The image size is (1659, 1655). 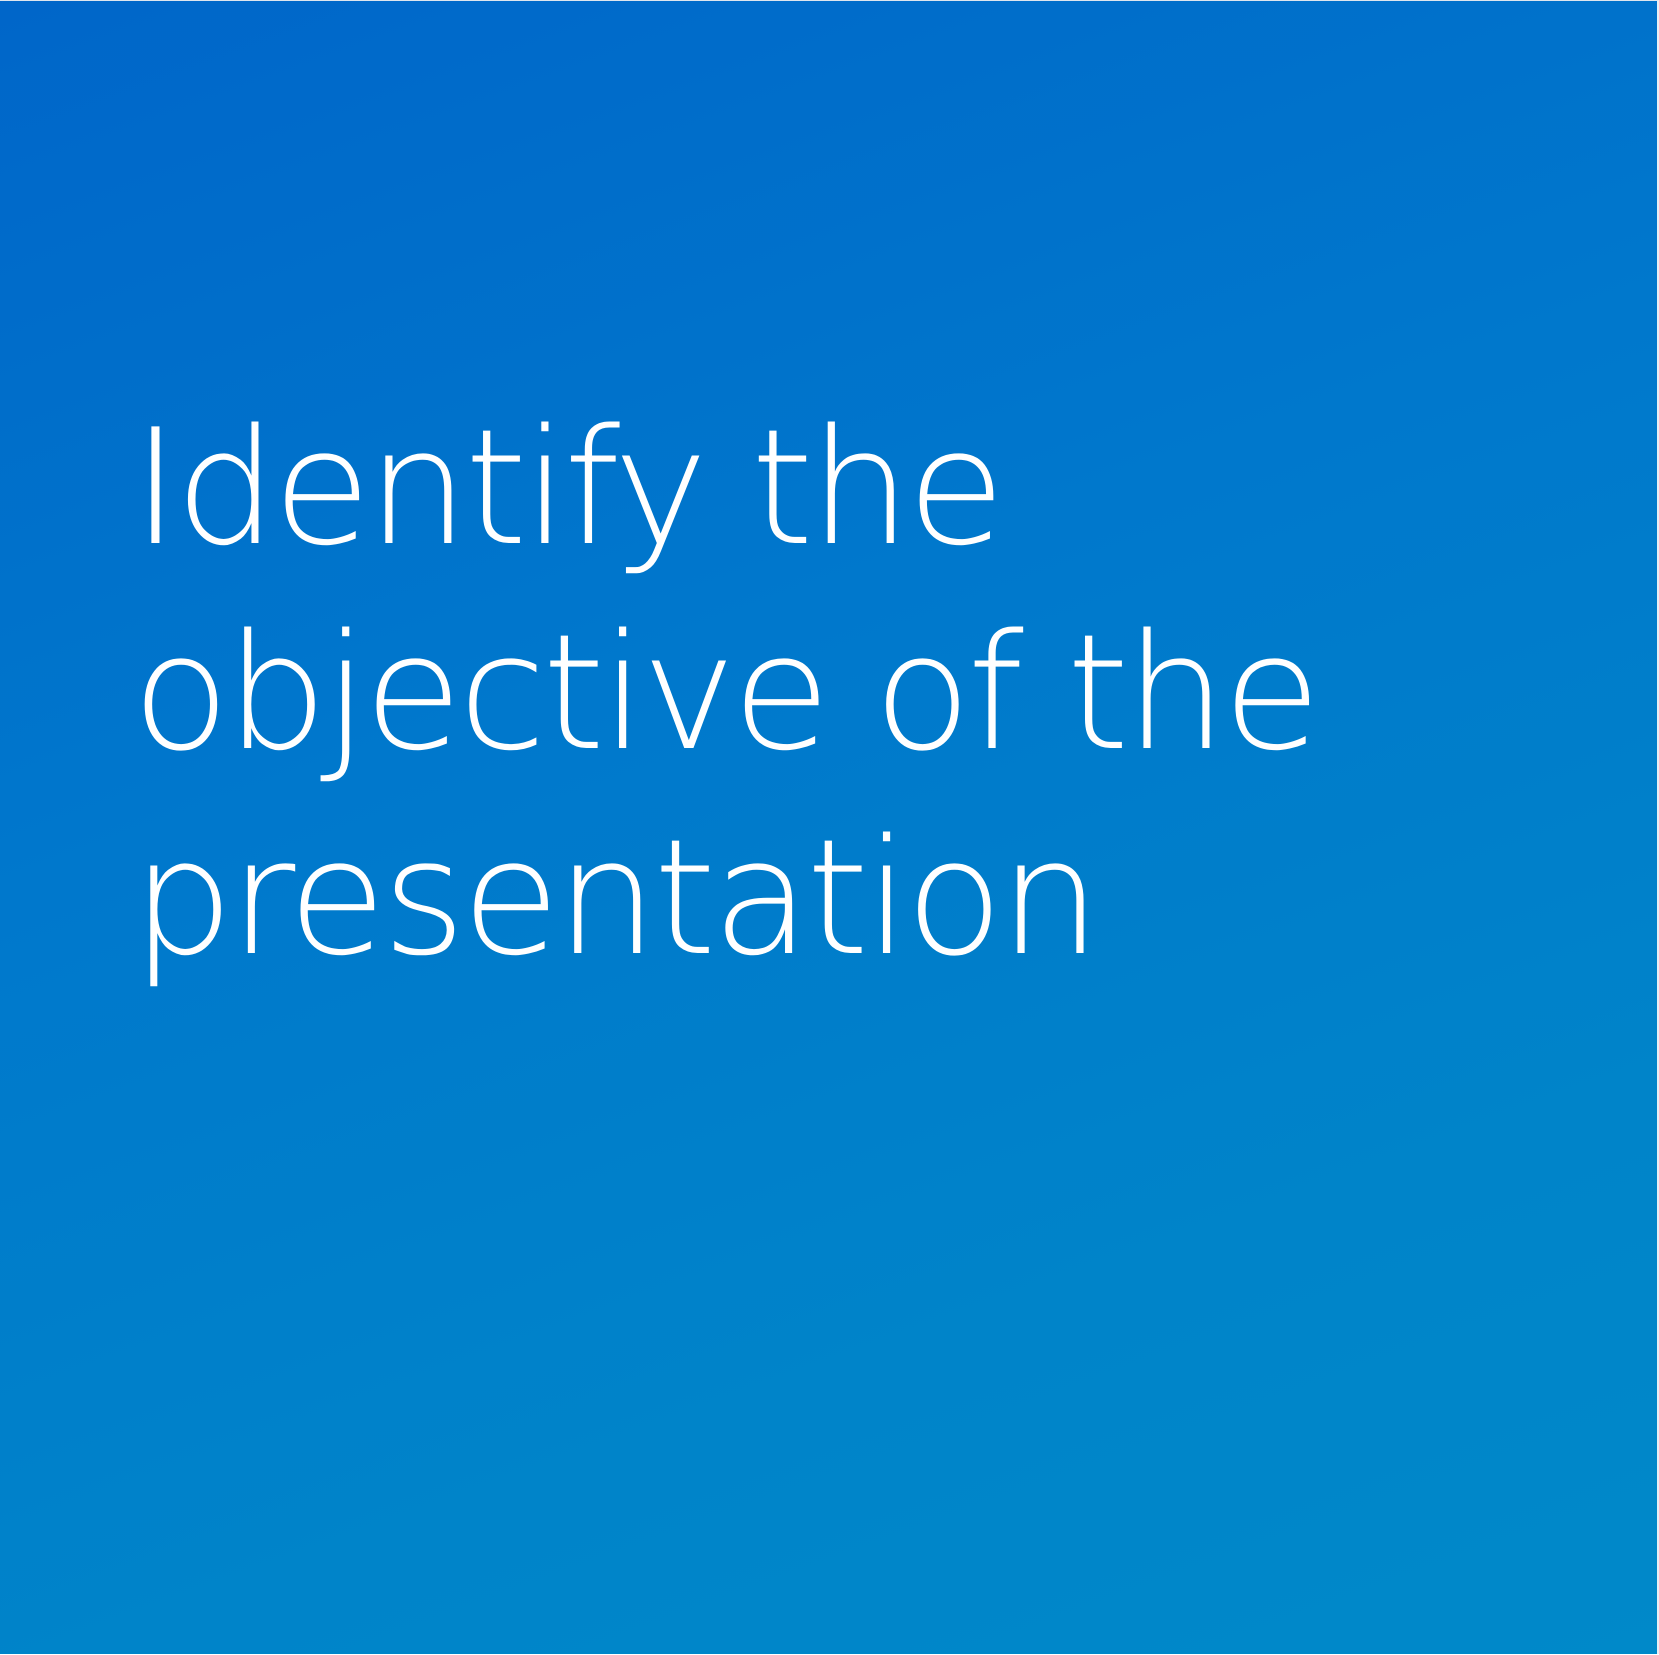 I want to click on headline-line-3: presentation, so click(x=616, y=897).